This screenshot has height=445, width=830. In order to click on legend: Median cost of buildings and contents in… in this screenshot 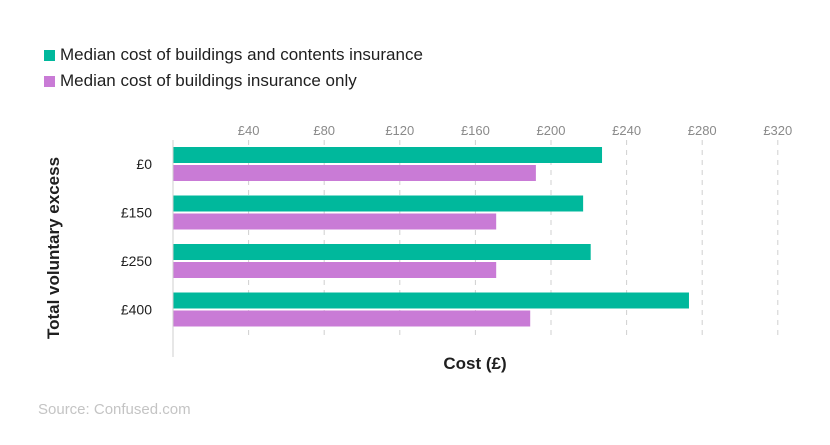, I will do `click(233, 68)`.